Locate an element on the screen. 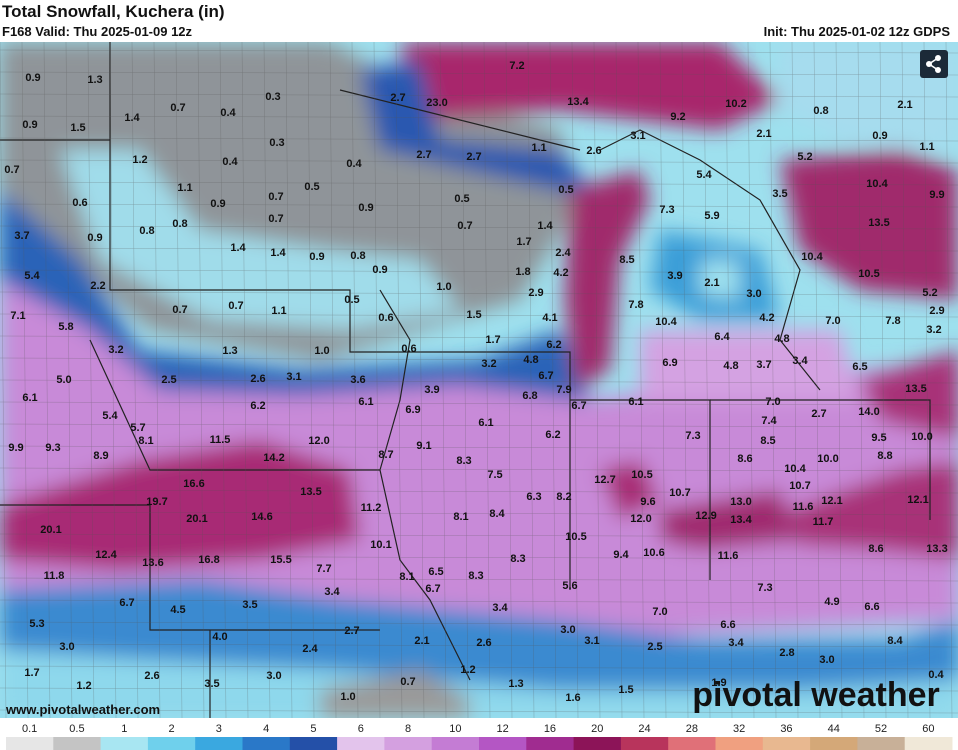  colorbar-label: 5 is located at coordinates (313, 729).